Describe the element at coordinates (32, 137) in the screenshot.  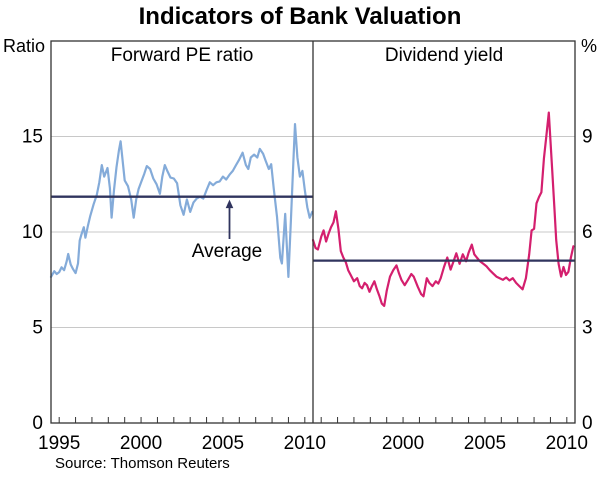
I see `y-tick-label-left: 15` at that location.